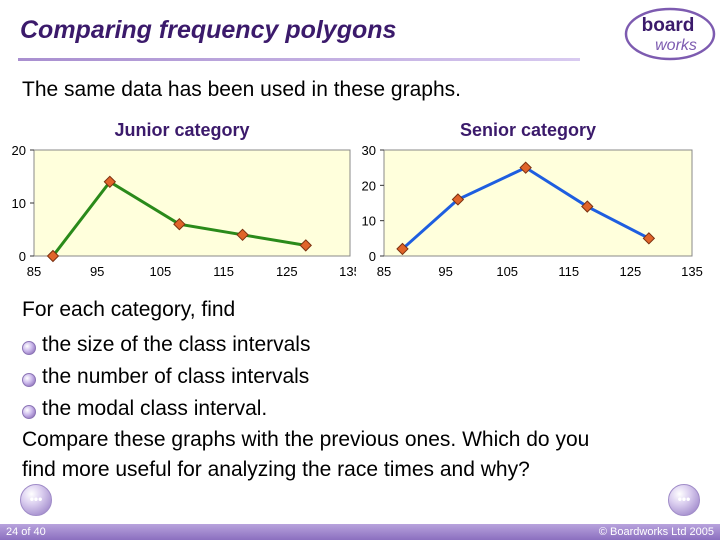  What do you see at coordinates (26, 532) in the screenshot?
I see `page-number: 24 of 40` at bounding box center [26, 532].